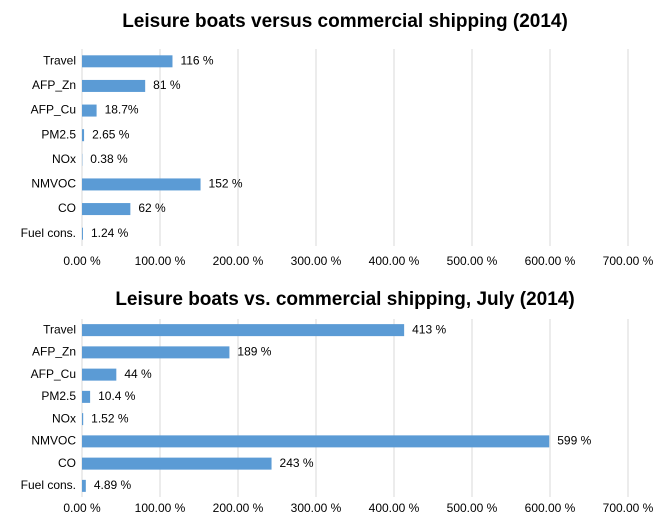 The image size is (656, 519). What do you see at coordinates (110, 233) in the screenshot?
I see `data-label: 1.24 %` at bounding box center [110, 233].